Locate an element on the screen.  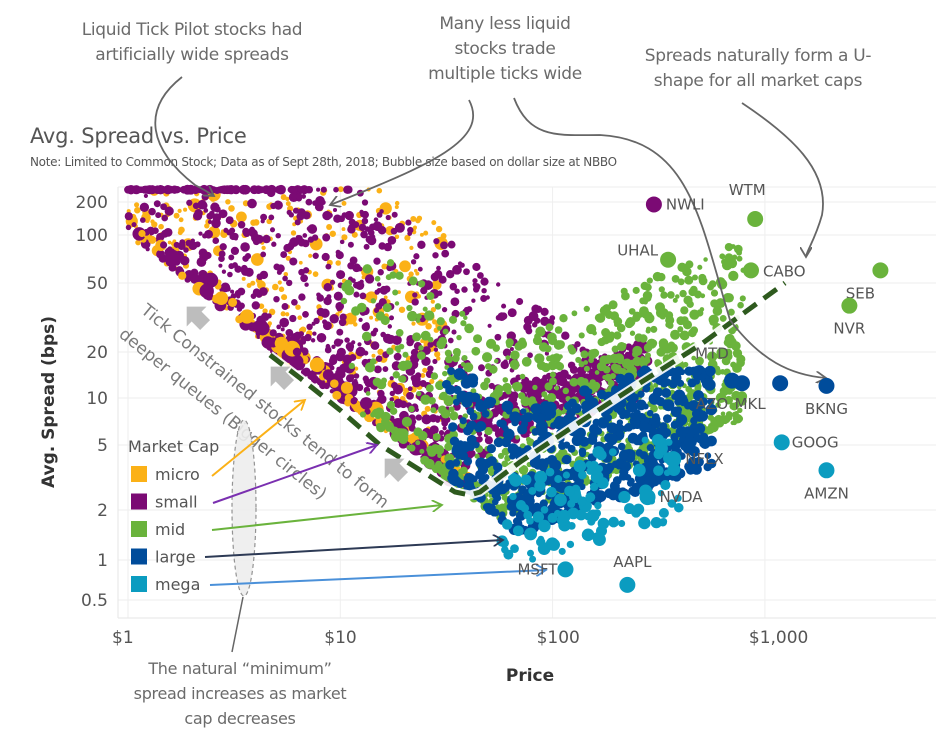
arrow-micro is located at coordinates (258, 438).